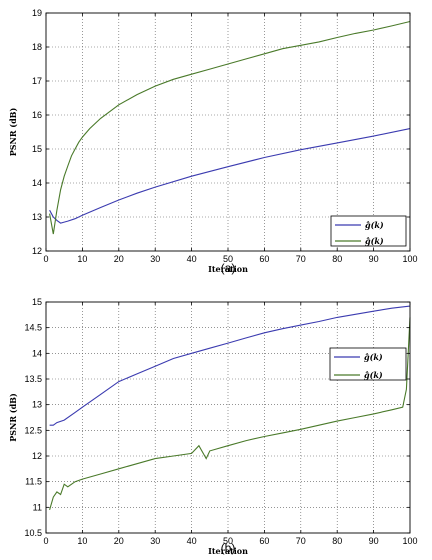 This screenshot has height=560, width=432. I want to click on y-tick-label: 17, so click(37, 81).